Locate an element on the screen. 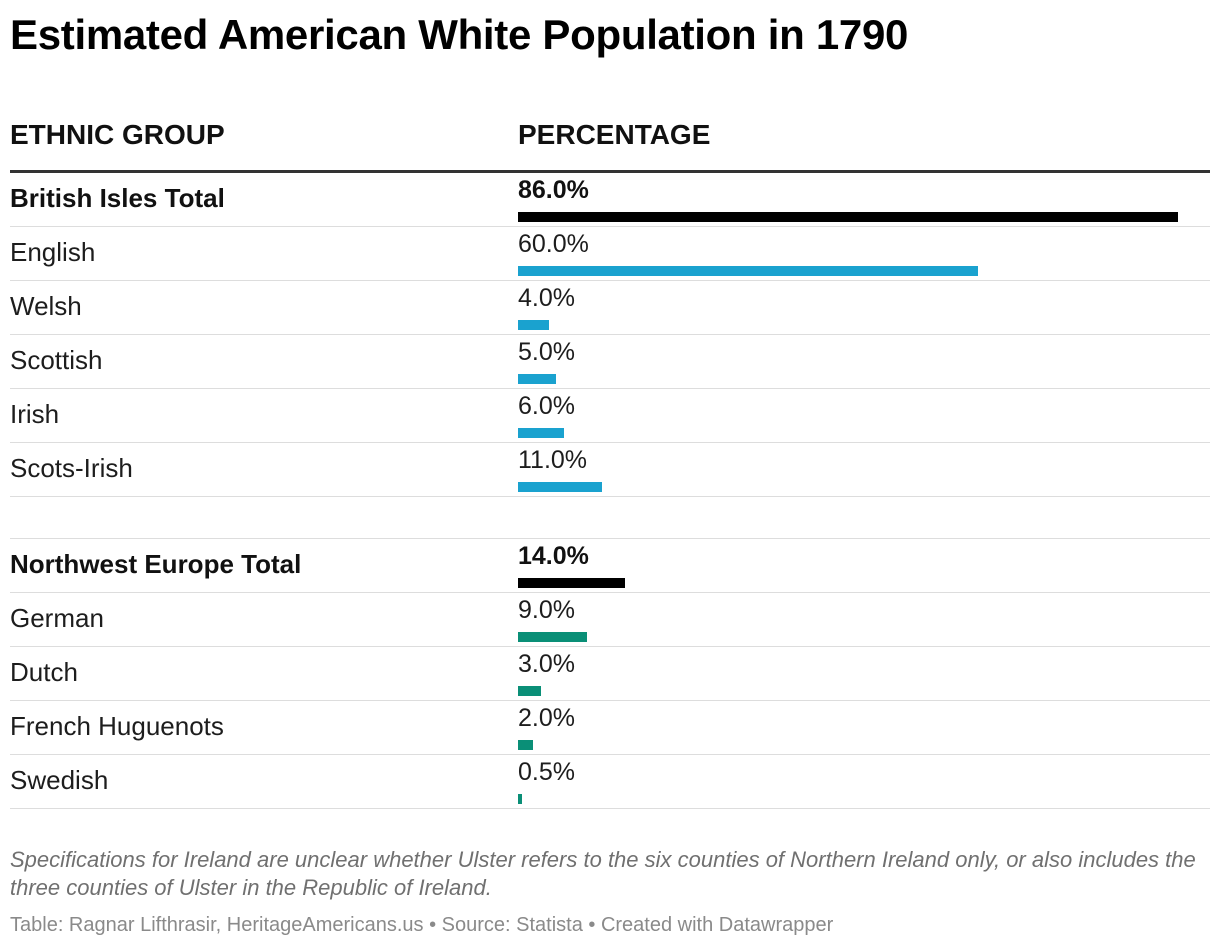 The image size is (1220, 948). row-value: 11.0% is located at coordinates (553, 460).